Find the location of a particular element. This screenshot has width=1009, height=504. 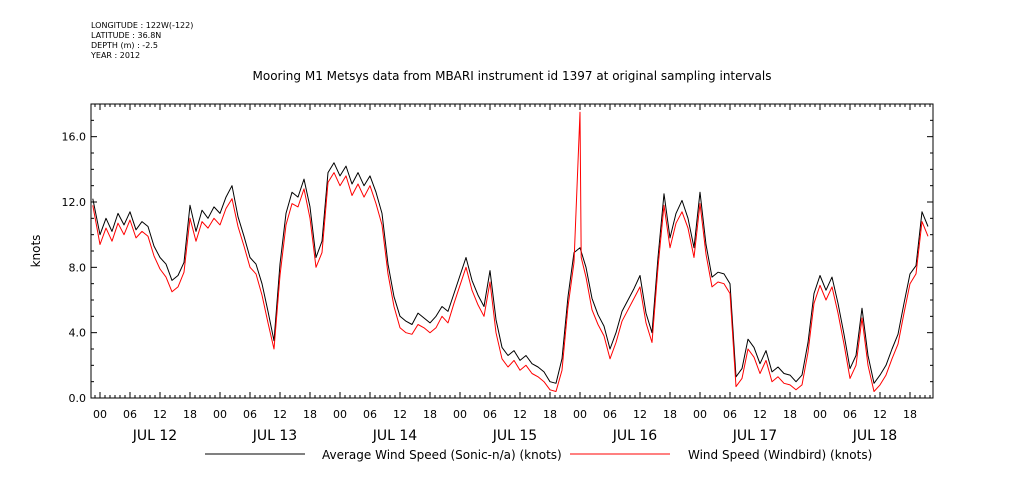

x-day-label: JUL 12 is located at coordinates (154, 436).